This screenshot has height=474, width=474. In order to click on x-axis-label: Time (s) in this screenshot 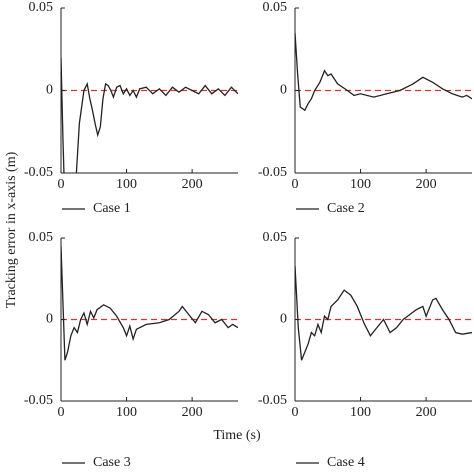, I will do `click(237, 435)`.